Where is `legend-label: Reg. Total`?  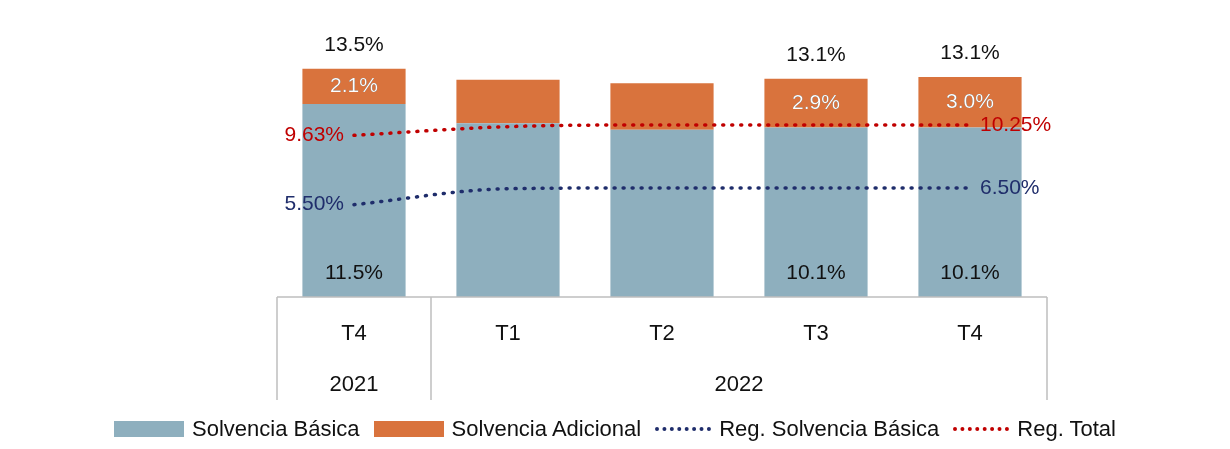 legend-label: Reg. Total is located at coordinates (1066, 429).